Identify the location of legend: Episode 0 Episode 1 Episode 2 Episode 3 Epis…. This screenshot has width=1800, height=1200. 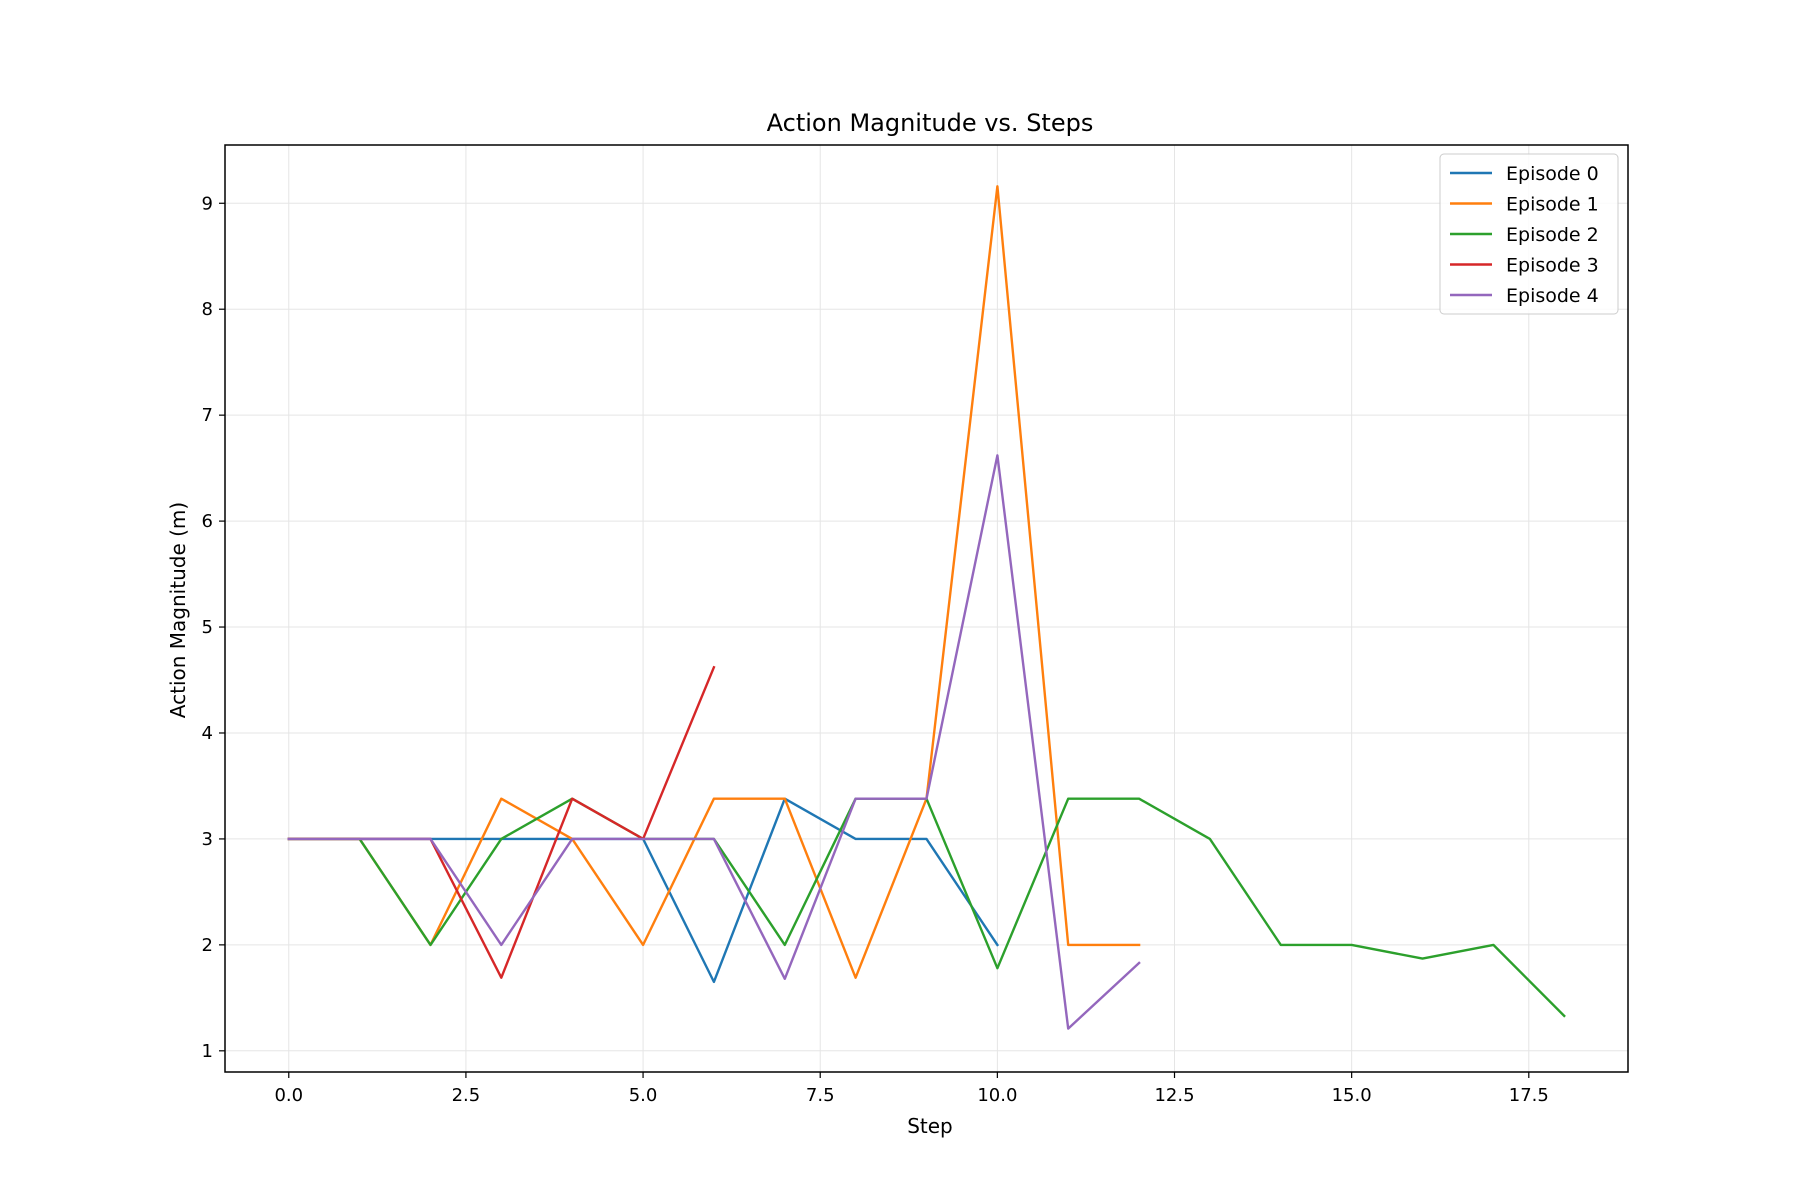
(1529, 234).